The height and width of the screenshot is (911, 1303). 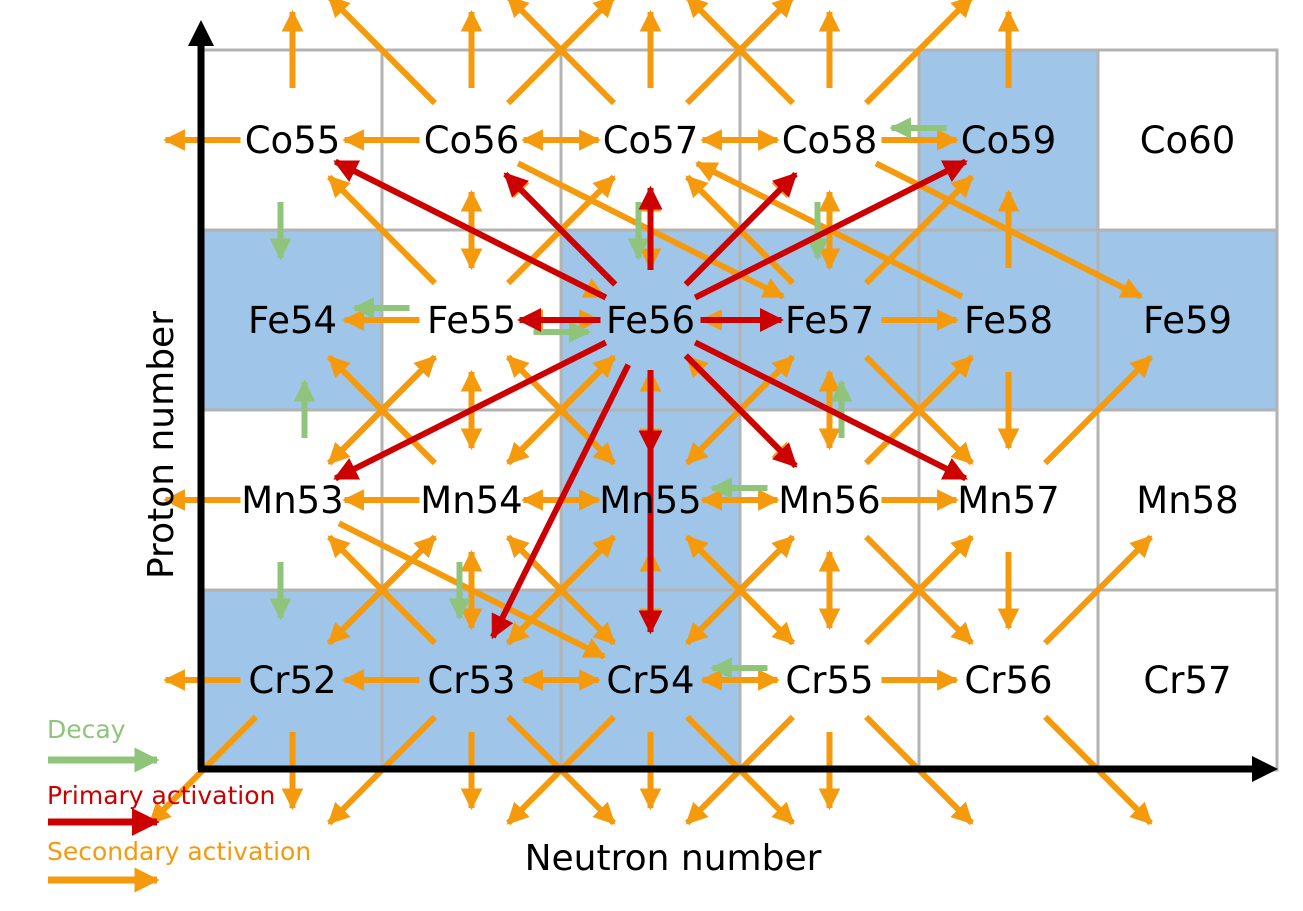 What do you see at coordinates (471, 320) in the screenshot?
I see `nuclide-label-fe55: Fe55` at bounding box center [471, 320].